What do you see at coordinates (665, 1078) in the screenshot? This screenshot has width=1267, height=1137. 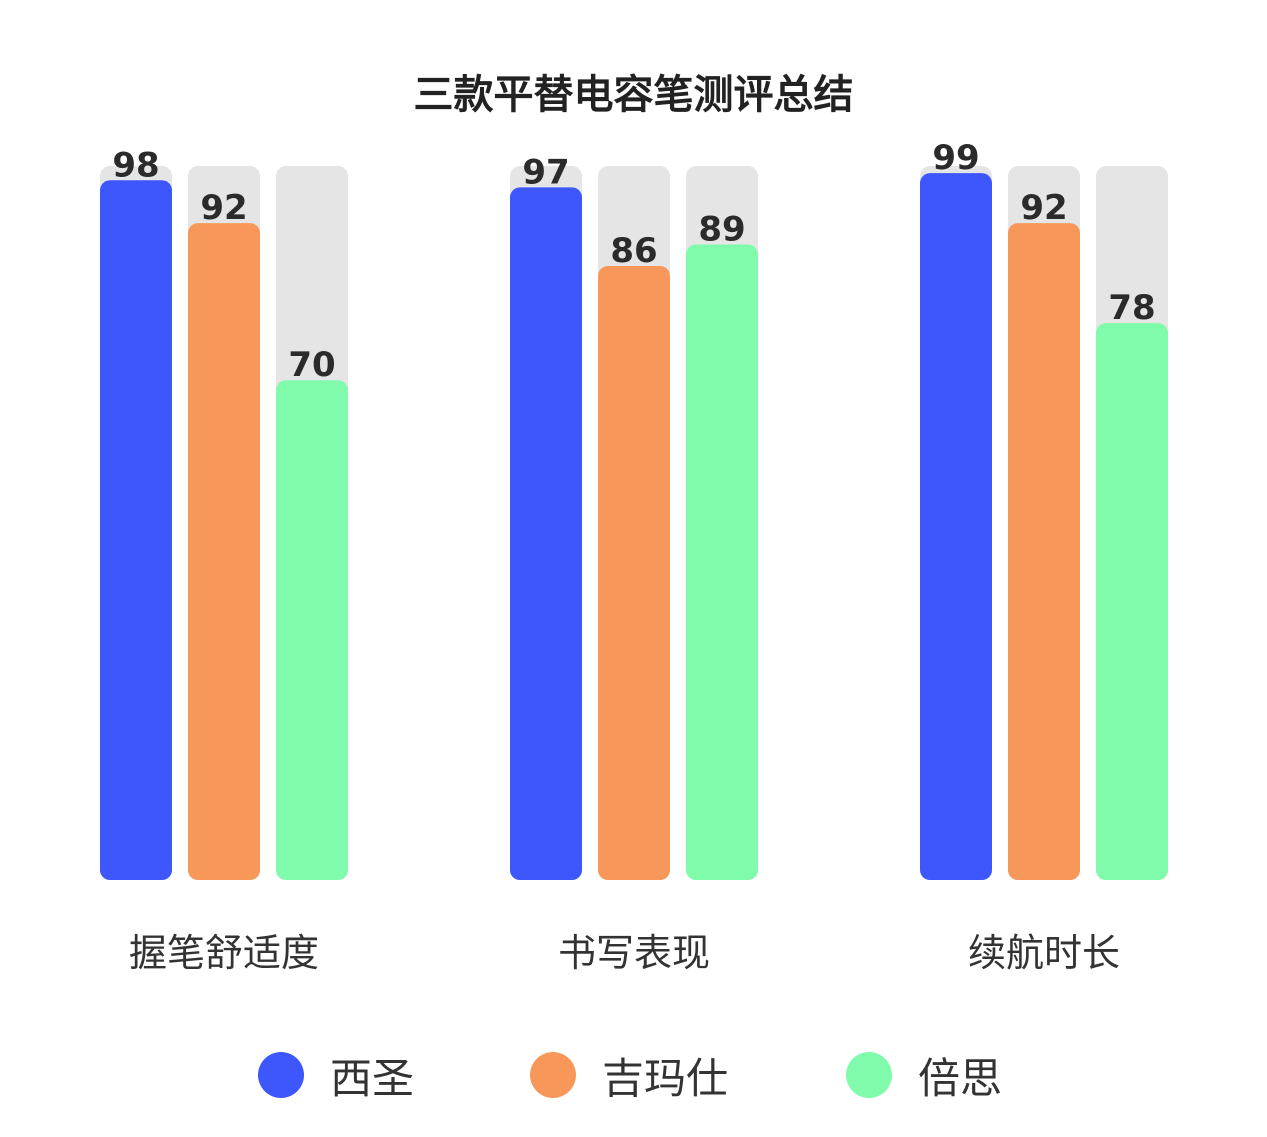 I see `legend-label-jimashi: 吉玛仕` at bounding box center [665, 1078].